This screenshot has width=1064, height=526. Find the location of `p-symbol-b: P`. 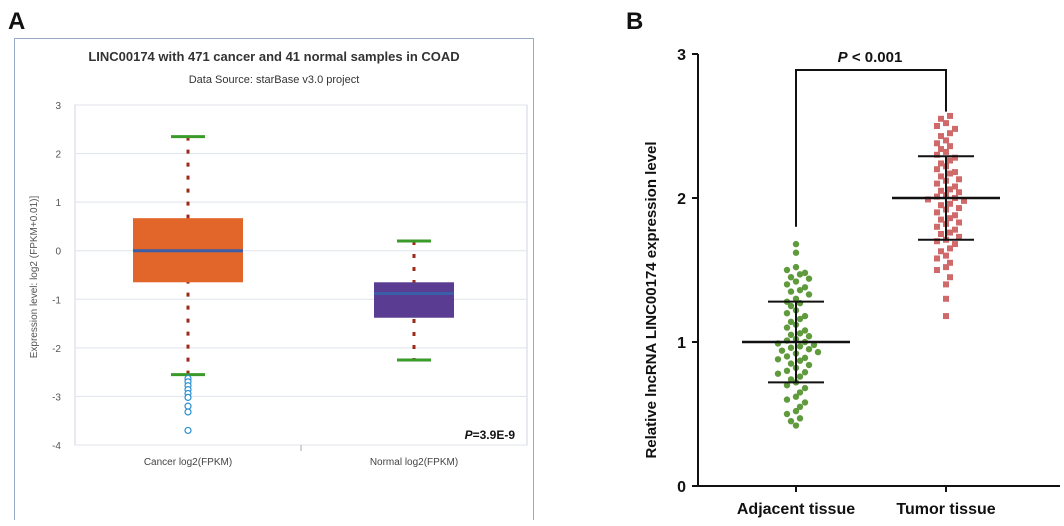

p-symbol-b: P is located at coordinates (843, 57).